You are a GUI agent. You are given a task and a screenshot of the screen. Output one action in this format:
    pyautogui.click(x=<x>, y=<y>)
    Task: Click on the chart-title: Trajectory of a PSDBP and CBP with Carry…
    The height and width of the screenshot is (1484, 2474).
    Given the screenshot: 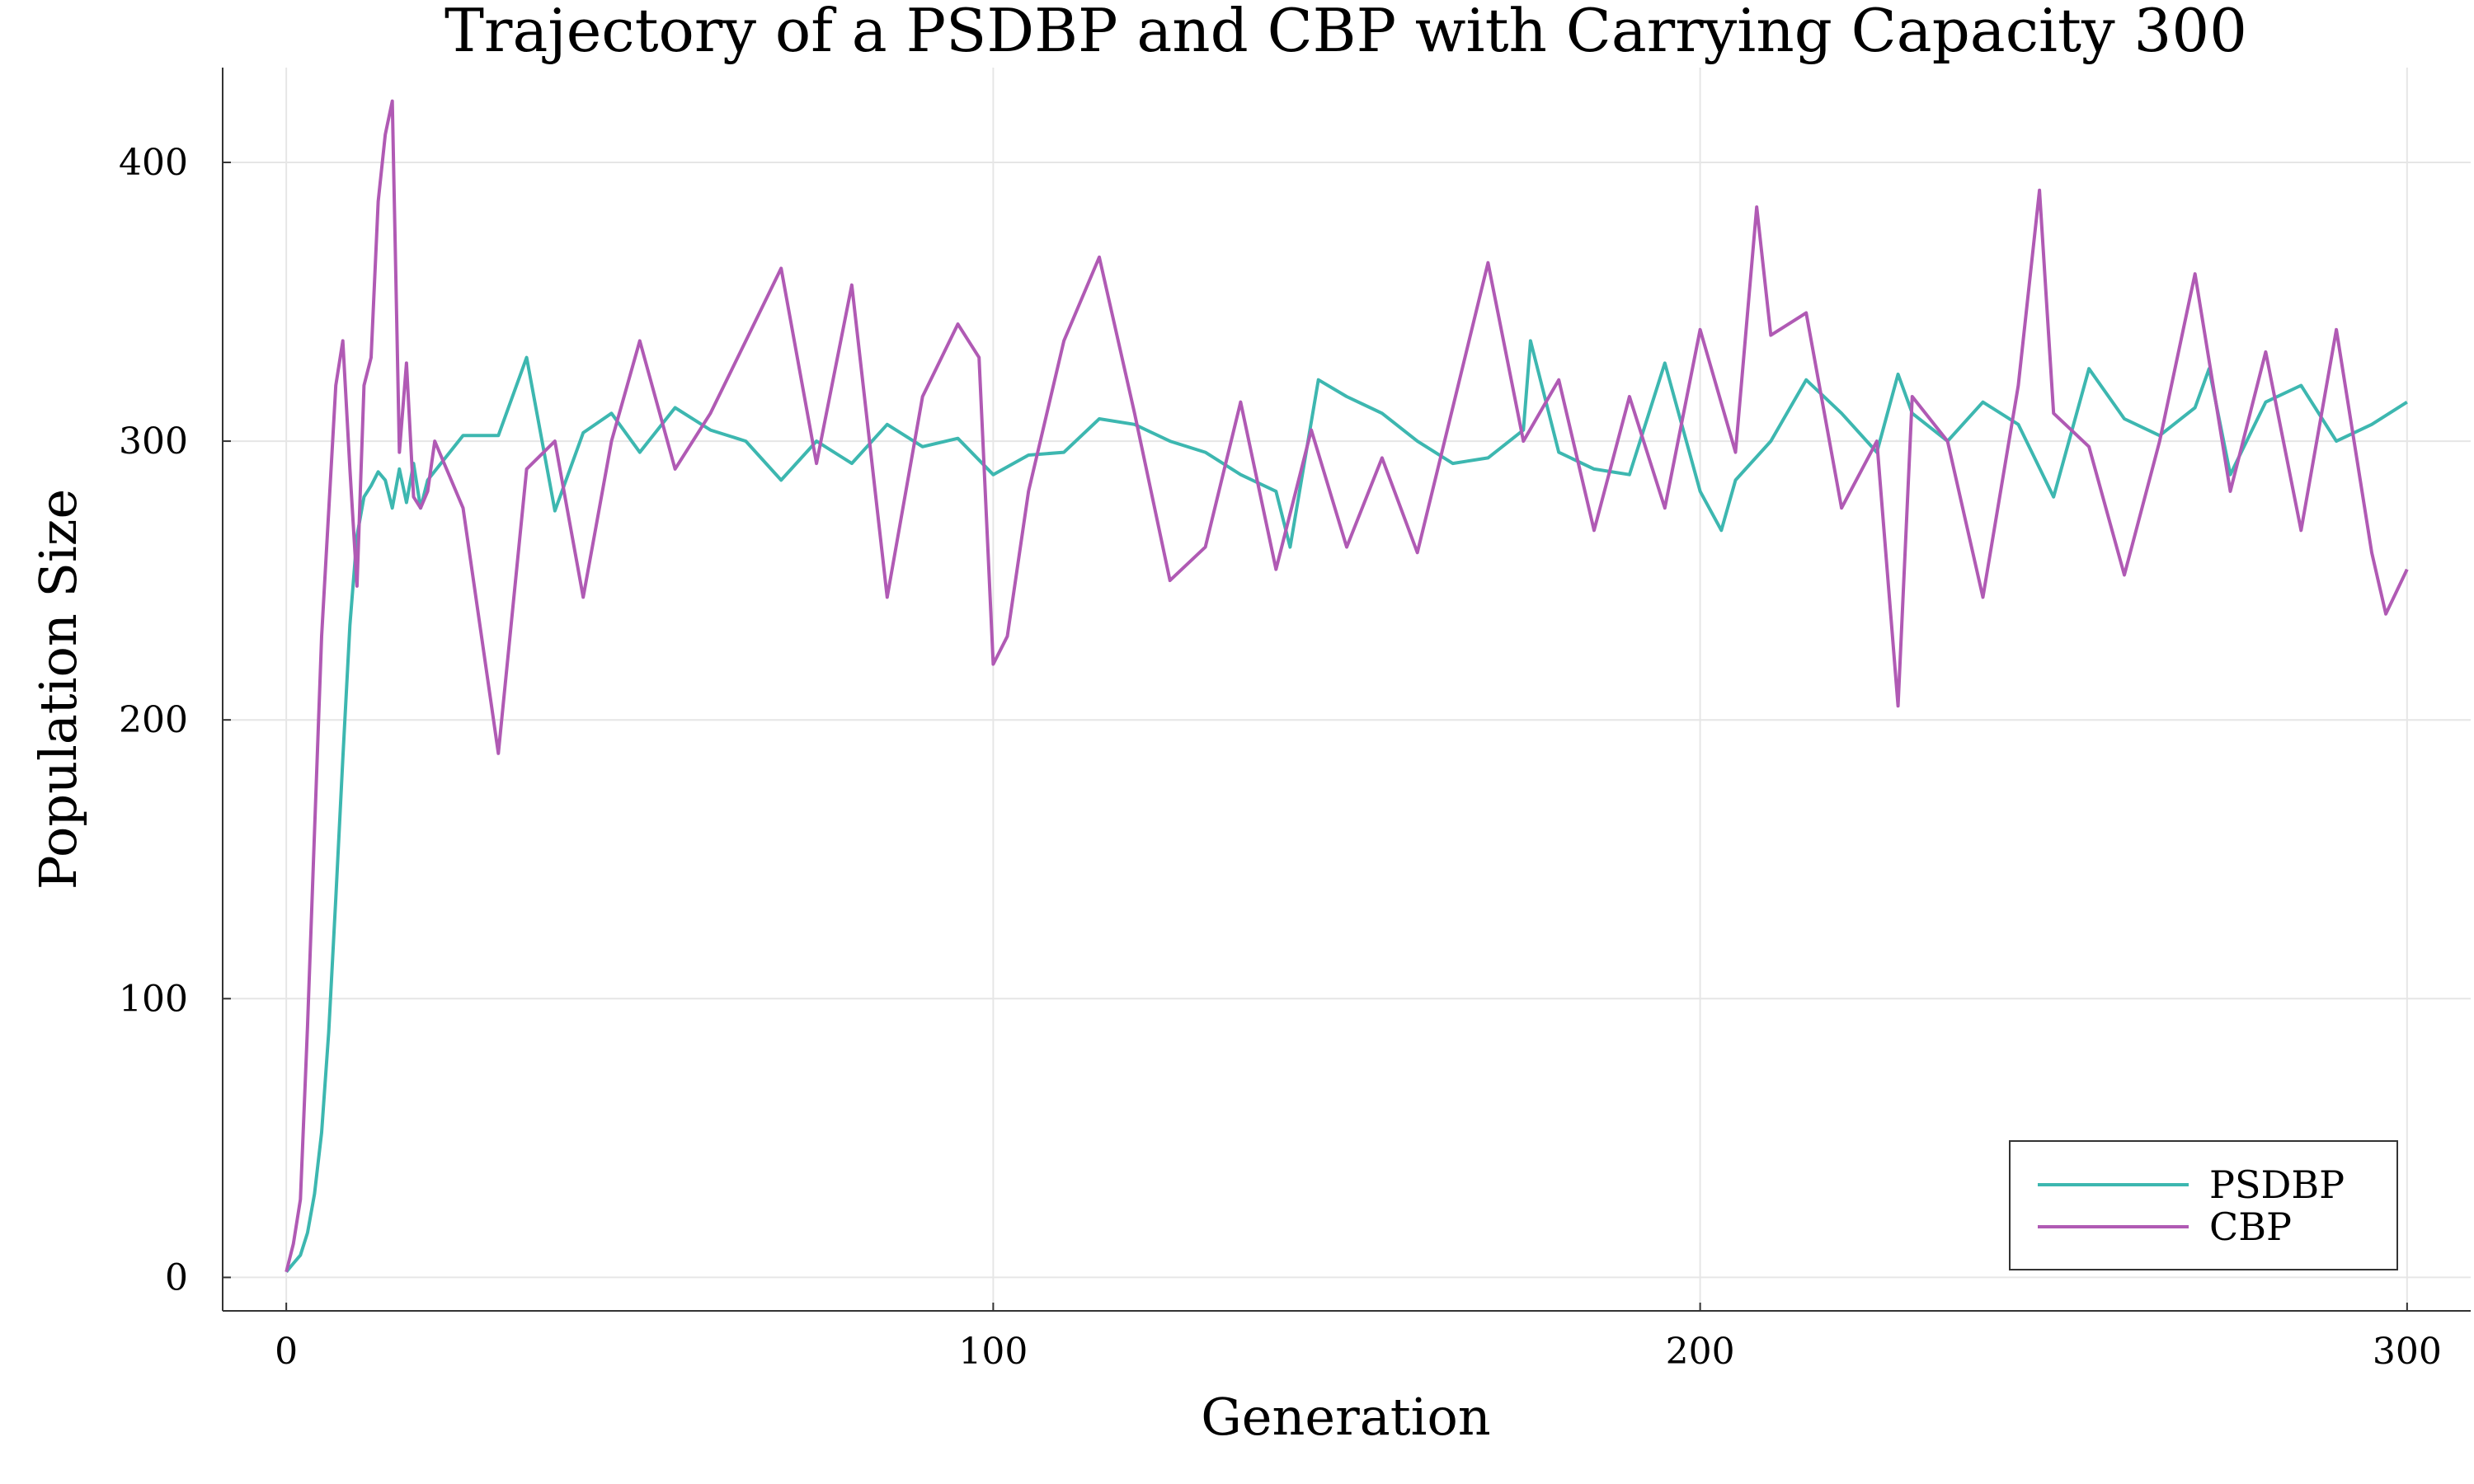 What is the action you would take?
    pyautogui.click(x=1345, y=32)
    